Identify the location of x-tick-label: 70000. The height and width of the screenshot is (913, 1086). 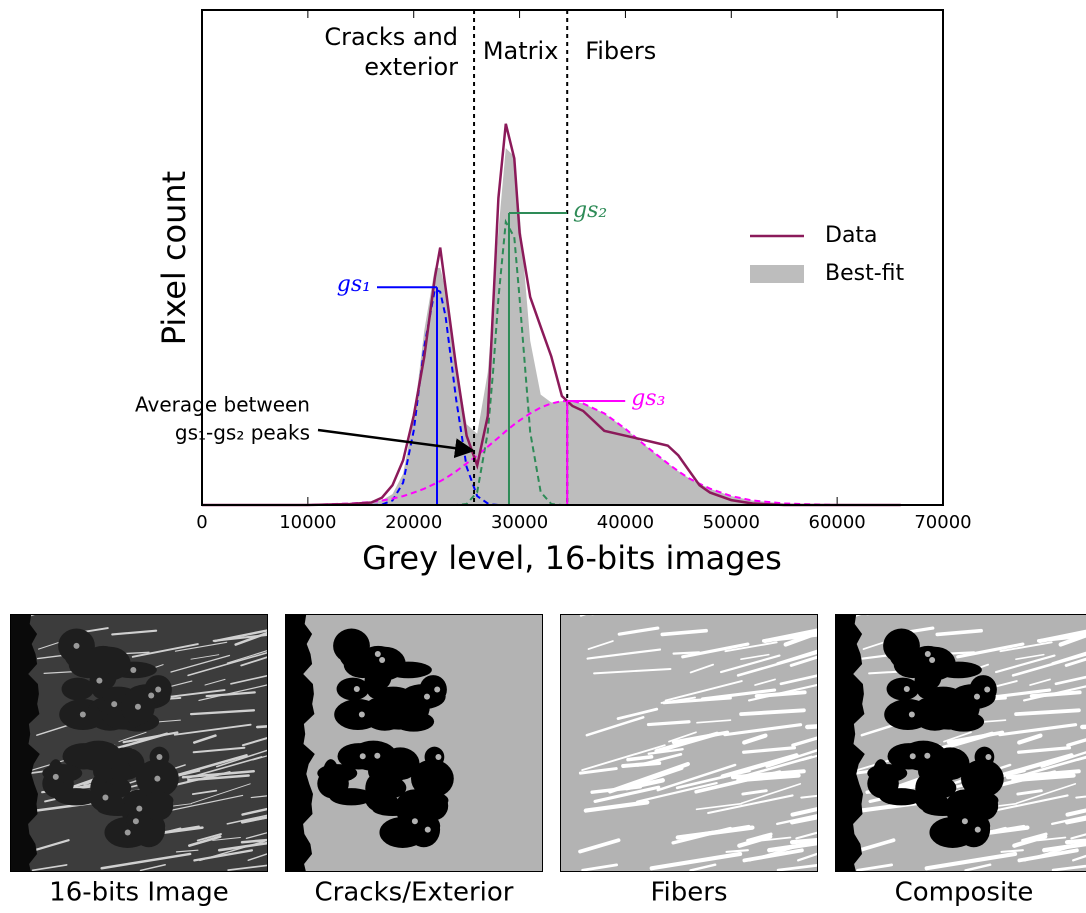
(942, 522).